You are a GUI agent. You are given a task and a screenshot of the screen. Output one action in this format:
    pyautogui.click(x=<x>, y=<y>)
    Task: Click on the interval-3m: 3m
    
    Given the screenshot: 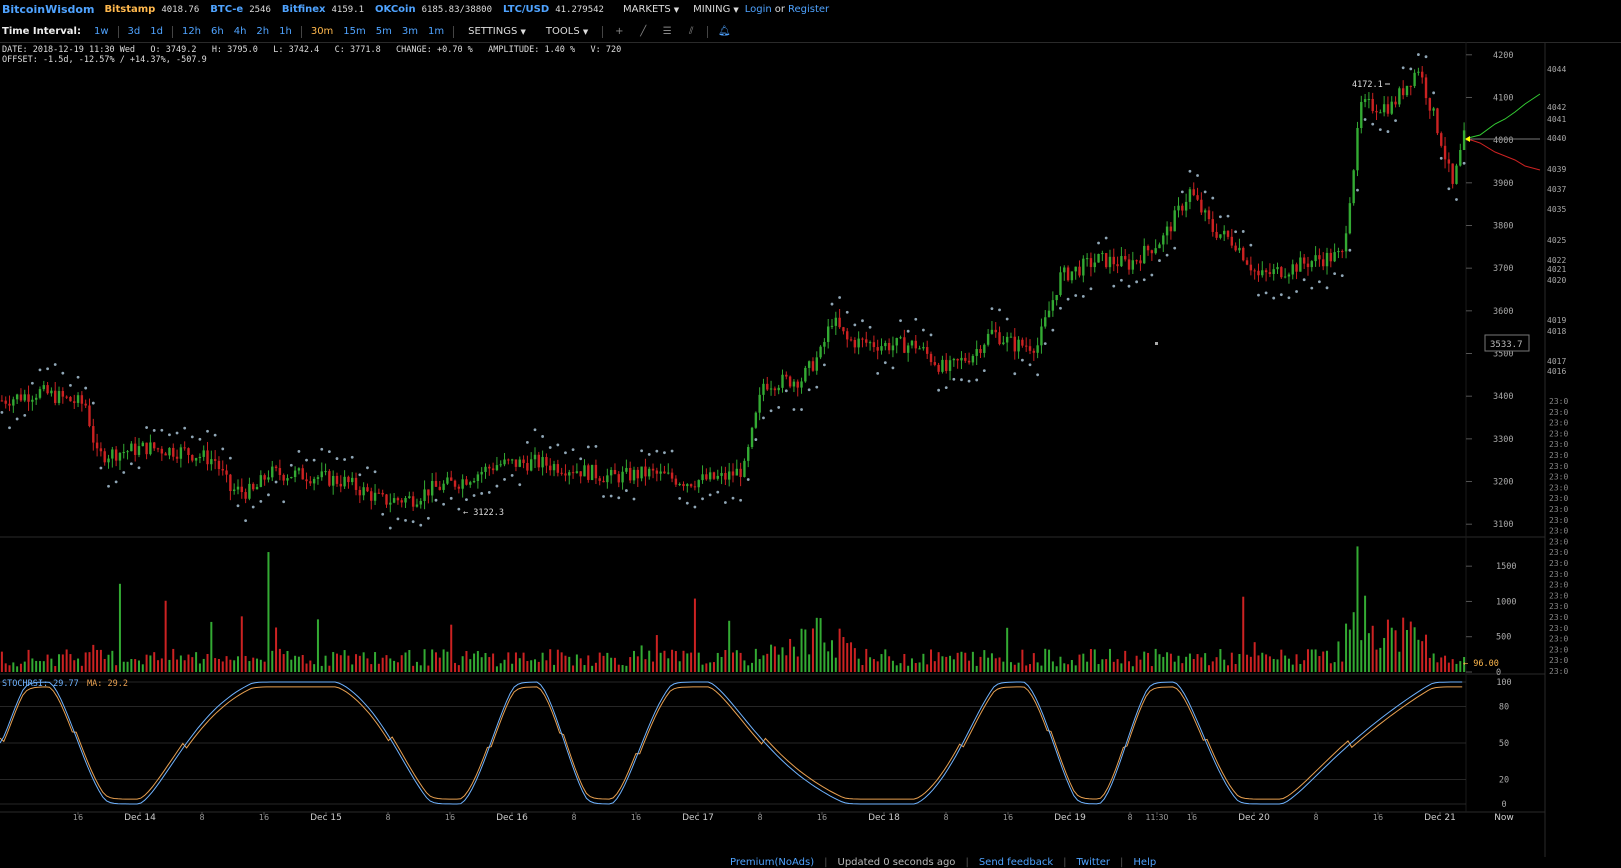 What is the action you would take?
    pyautogui.click(x=409, y=31)
    